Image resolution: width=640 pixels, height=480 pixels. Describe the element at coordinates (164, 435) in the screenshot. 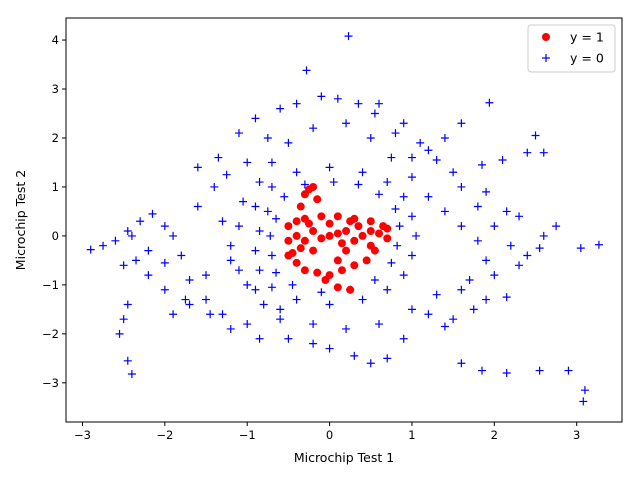

I see `x-tick-label: −2` at that location.